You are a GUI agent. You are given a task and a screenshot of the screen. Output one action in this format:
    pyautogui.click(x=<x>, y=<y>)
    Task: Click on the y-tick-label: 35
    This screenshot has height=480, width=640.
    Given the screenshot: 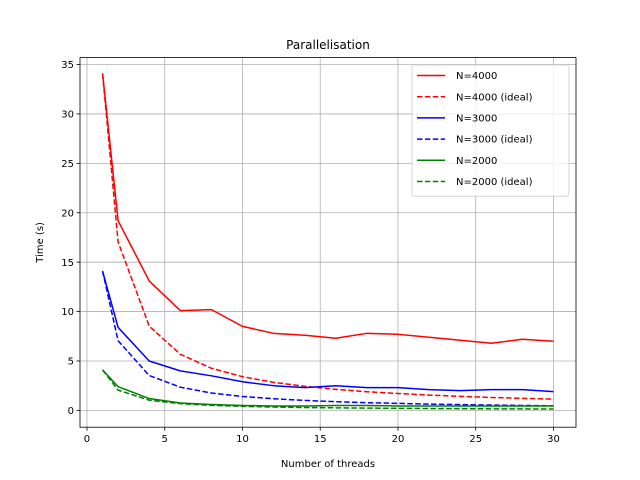 What is the action you would take?
    pyautogui.click(x=67, y=65)
    